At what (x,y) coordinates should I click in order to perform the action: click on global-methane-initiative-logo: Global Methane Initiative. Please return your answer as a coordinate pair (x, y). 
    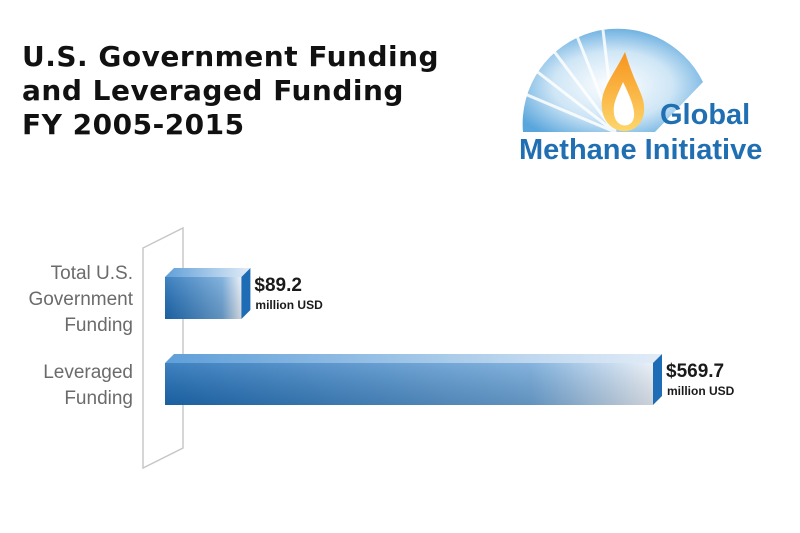
    Looking at the image, I should click on (640, 97).